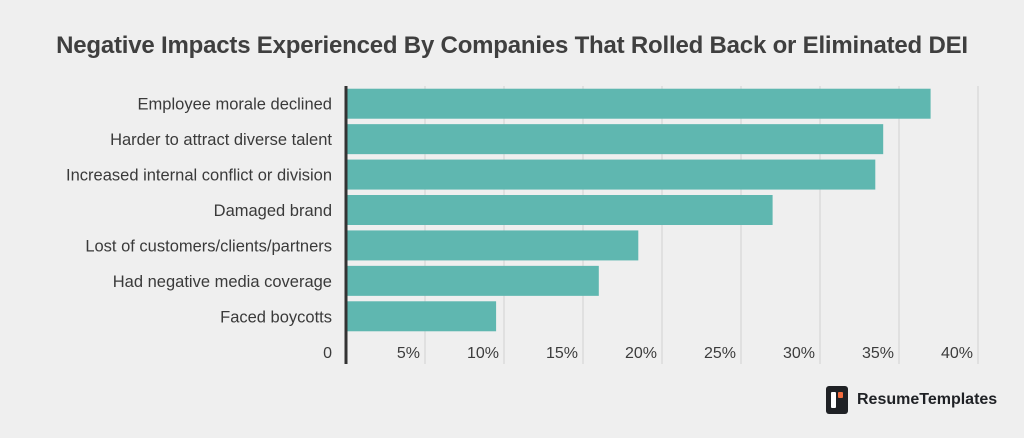 The width and height of the screenshot is (1024, 438). I want to click on category-label: Damaged brand, so click(273, 211).